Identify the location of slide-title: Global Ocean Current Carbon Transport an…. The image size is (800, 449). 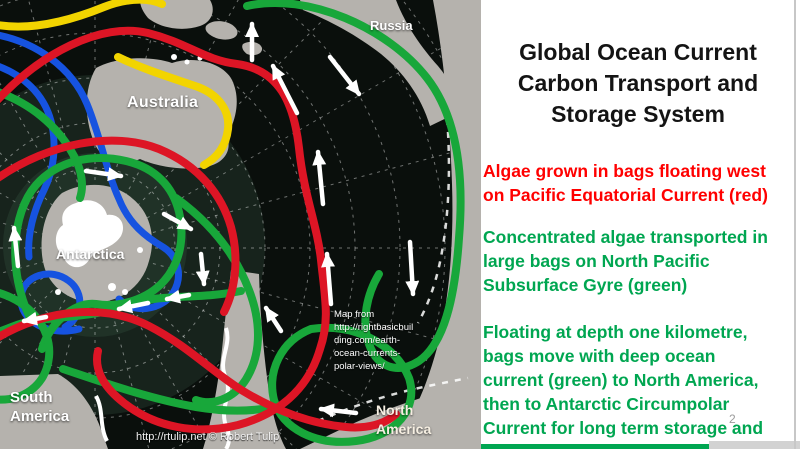
(638, 83).